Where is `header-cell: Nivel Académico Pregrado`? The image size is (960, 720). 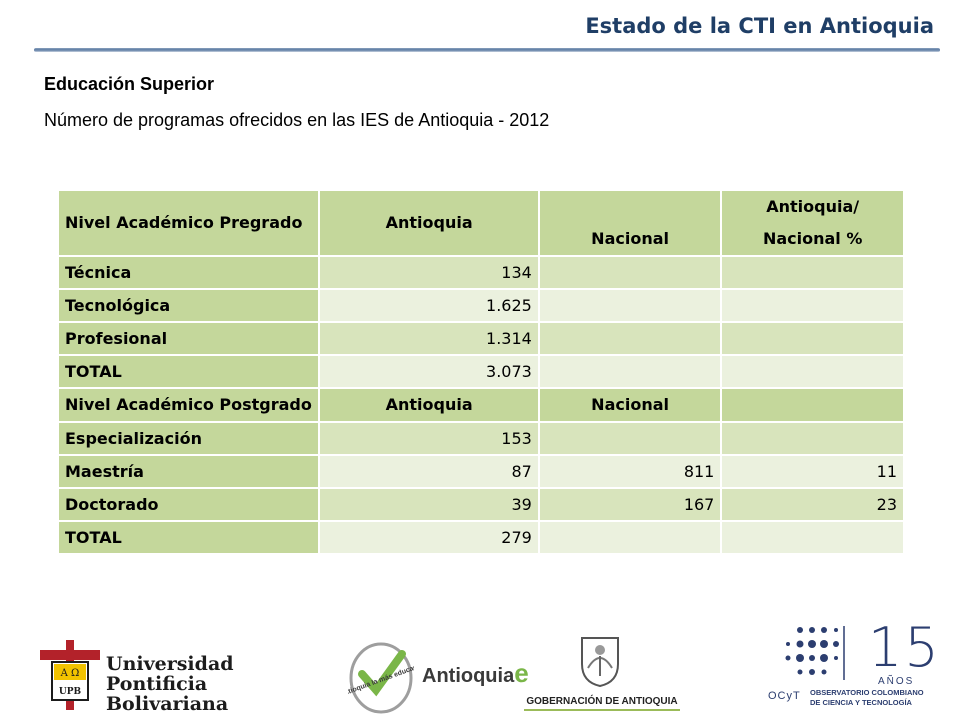 header-cell: Nivel Académico Pregrado is located at coordinates (188, 223).